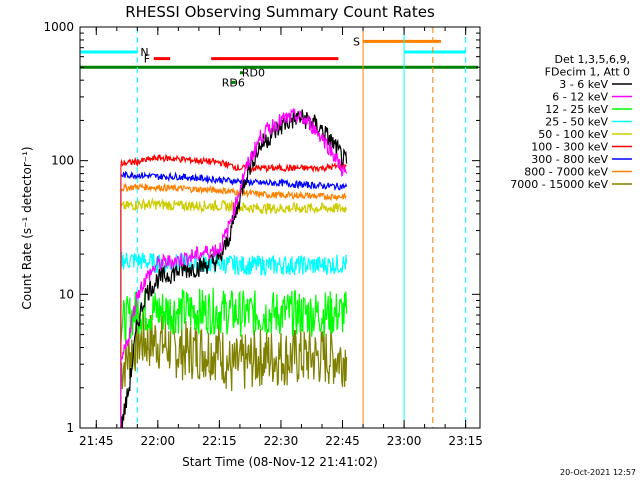  I want to click on y-tick-label: 1000, so click(58, 27).